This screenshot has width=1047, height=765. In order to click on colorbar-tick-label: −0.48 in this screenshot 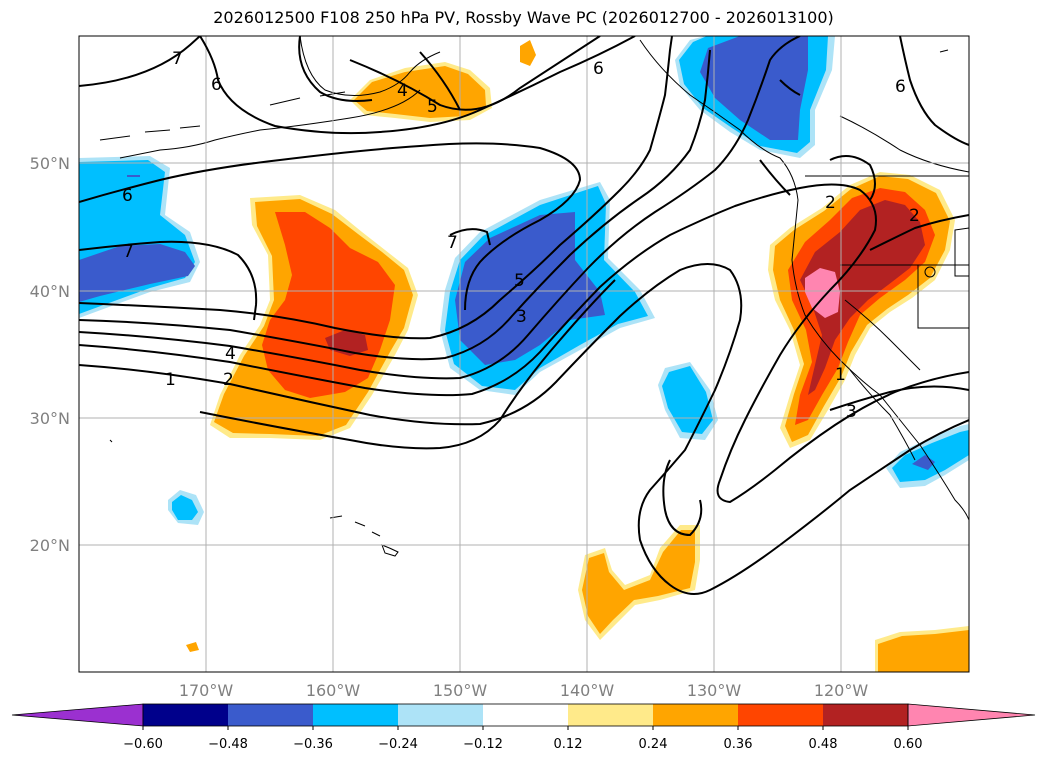, I will do `click(228, 744)`.